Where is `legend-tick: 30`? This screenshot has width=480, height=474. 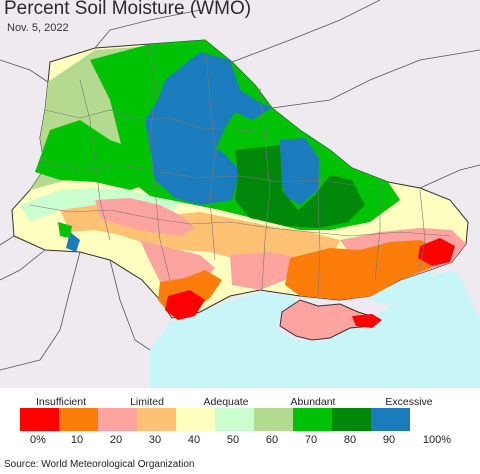
legend-tick: 30 is located at coordinates (155, 440).